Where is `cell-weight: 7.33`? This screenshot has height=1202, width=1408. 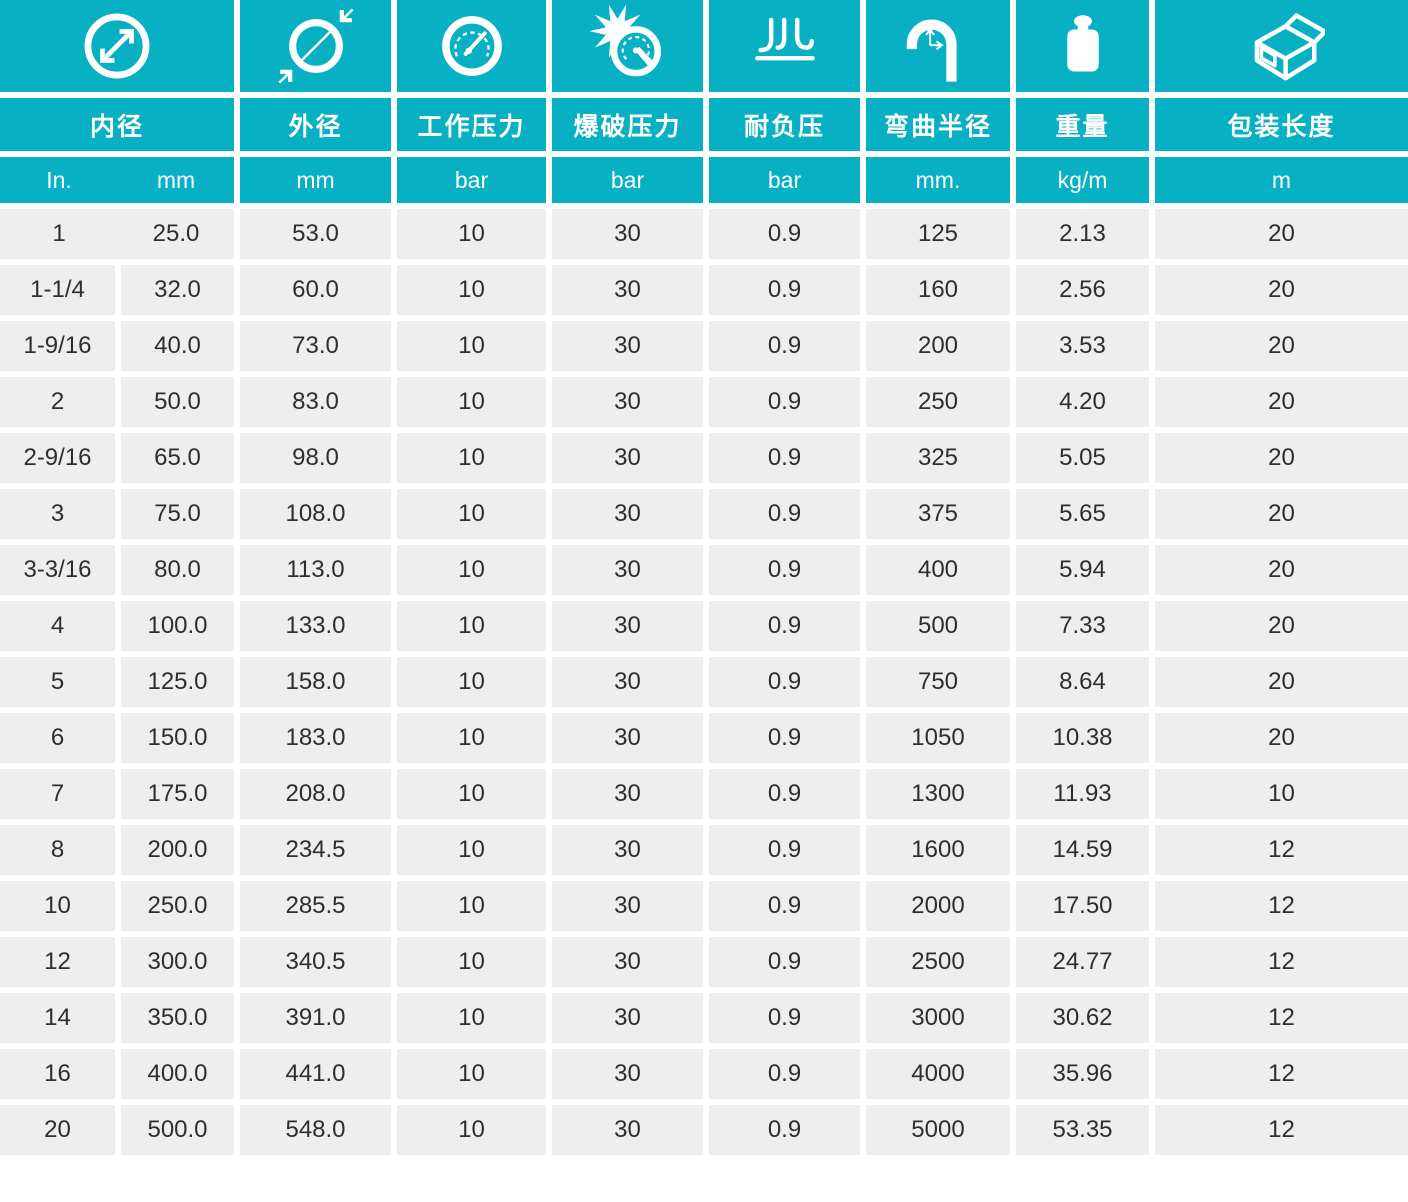
cell-weight: 7.33 is located at coordinates (1082, 626).